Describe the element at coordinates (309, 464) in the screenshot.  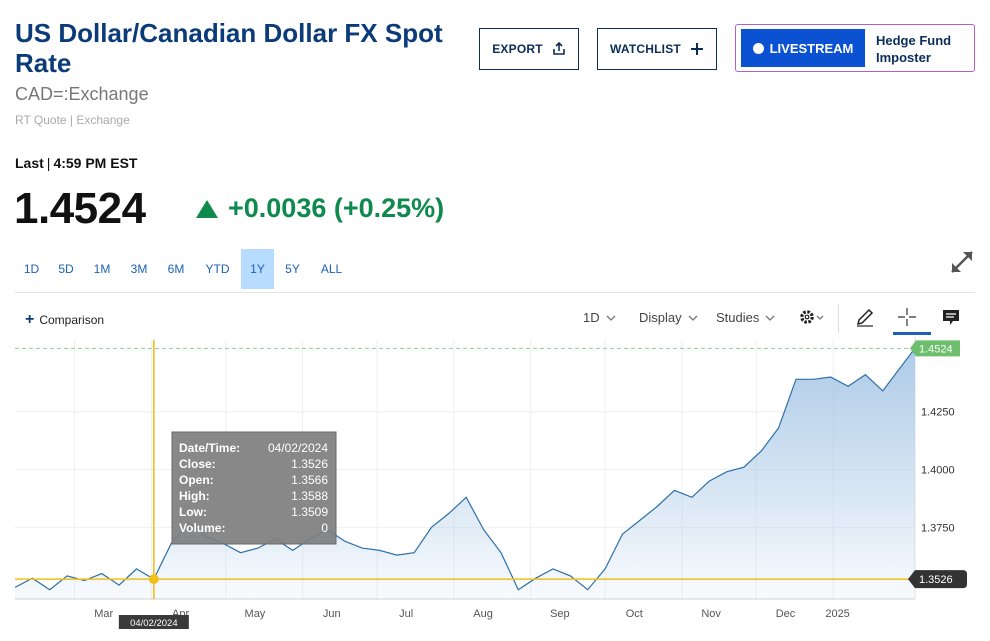
I see `tooltip-value: 1.3526` at that location.